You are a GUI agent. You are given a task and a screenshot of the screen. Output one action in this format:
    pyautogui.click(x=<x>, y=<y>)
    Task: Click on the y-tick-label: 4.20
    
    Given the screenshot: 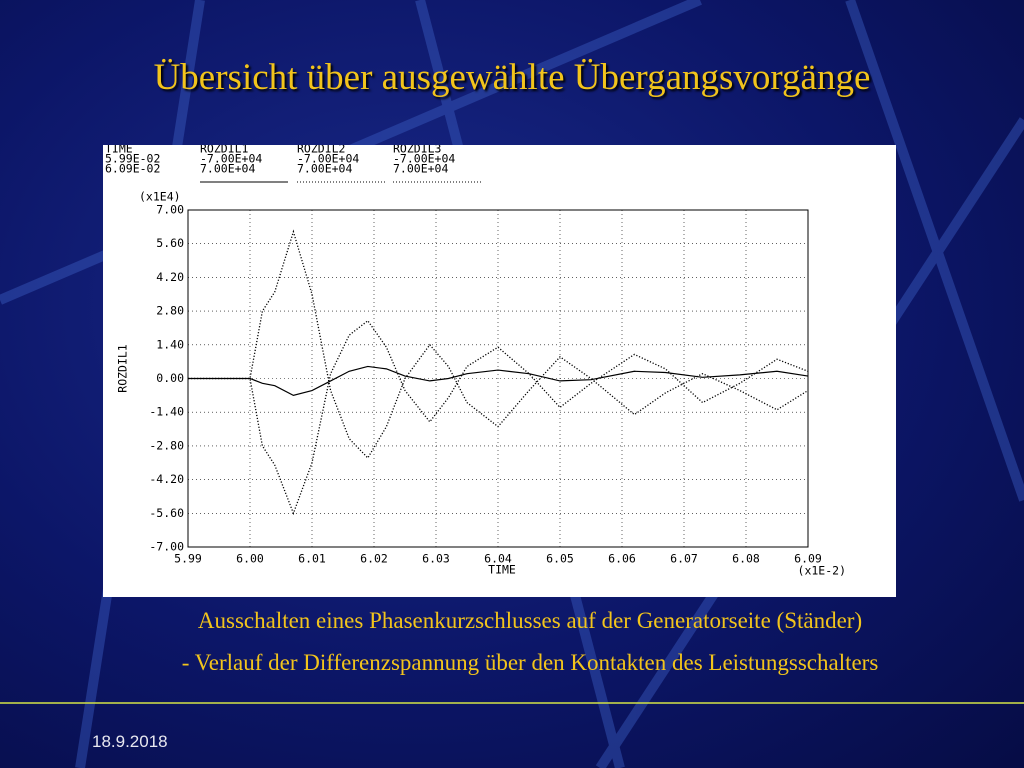 What is the action you would take?
    pyautogui.click(x=170, y=277)
    